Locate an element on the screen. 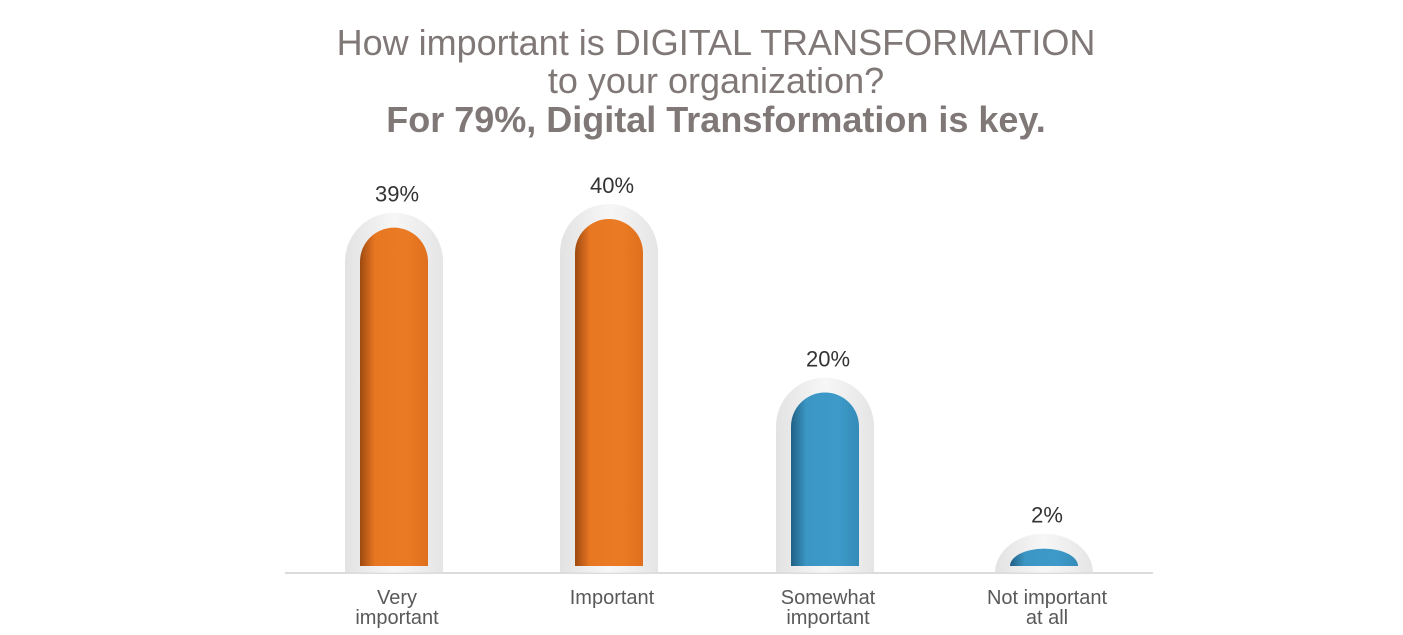 The image size is (1403, 635). category-label: Very is located at coordinates (397, 598).